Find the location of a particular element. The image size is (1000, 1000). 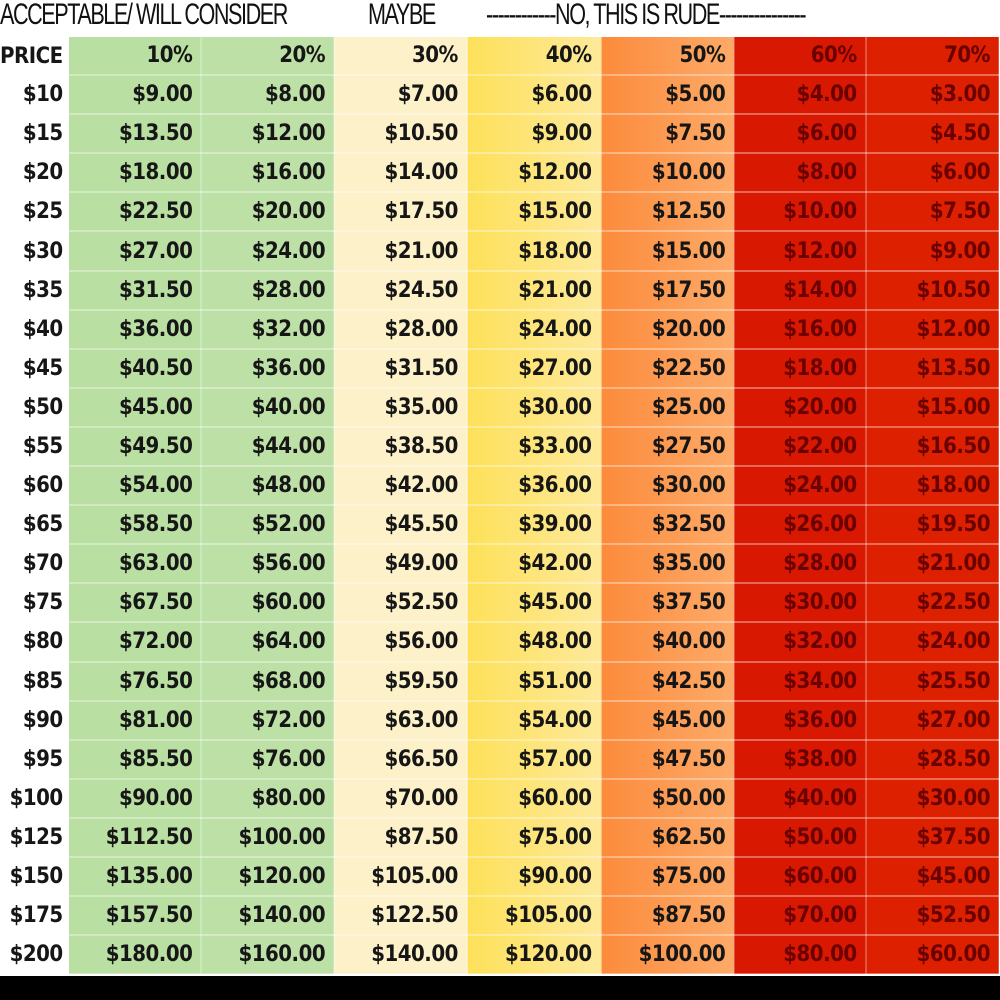

discount-cell: $48.00 is located at coordinates (534, 642).